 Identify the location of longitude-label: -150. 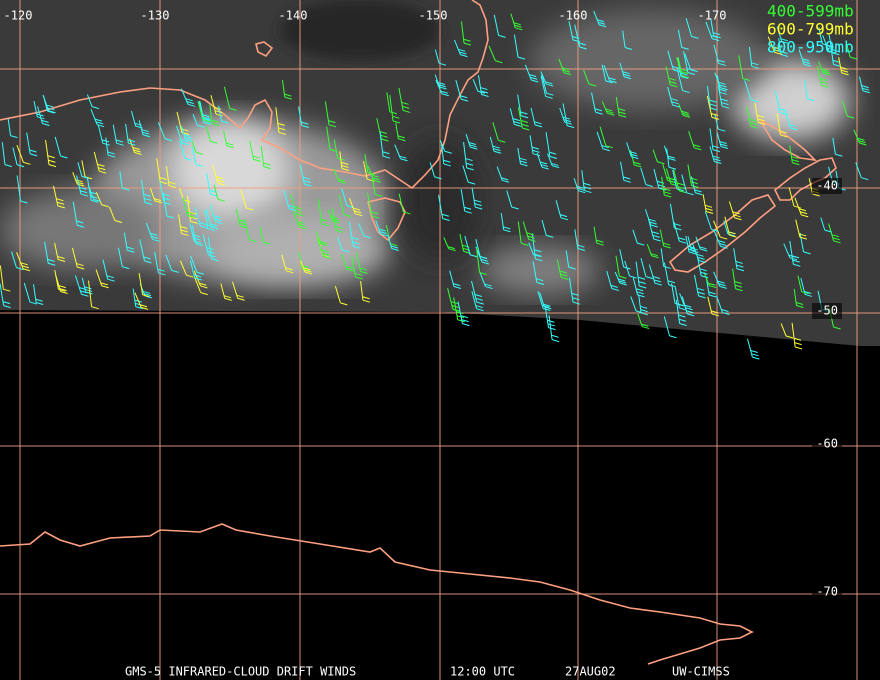
(433, 16).